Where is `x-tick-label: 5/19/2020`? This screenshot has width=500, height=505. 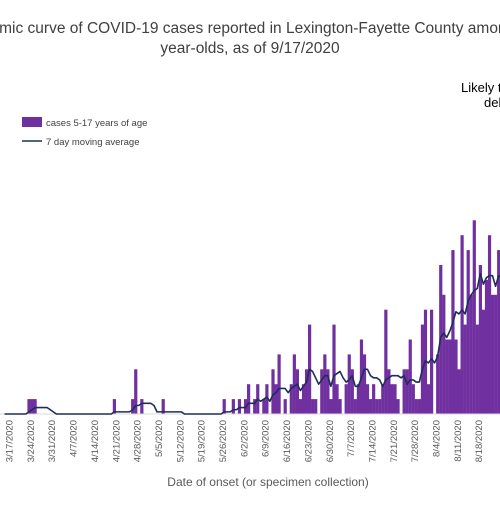 x-tick-label: 5/19/2020 is located at coordinates (202, 441).